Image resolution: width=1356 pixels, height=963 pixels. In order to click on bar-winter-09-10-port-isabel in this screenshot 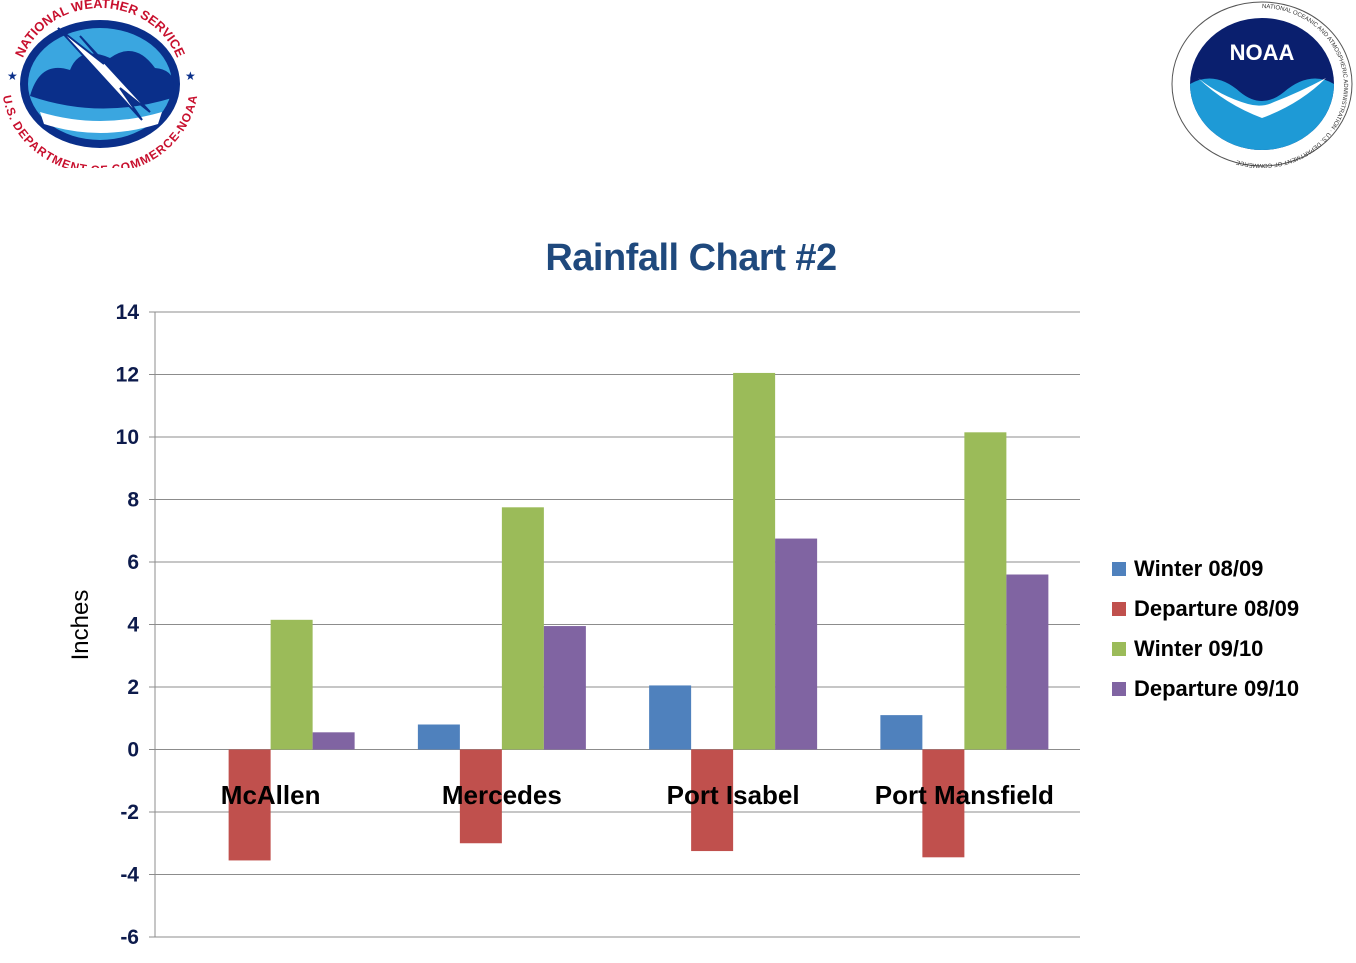, I will do `click(754, 561)`.